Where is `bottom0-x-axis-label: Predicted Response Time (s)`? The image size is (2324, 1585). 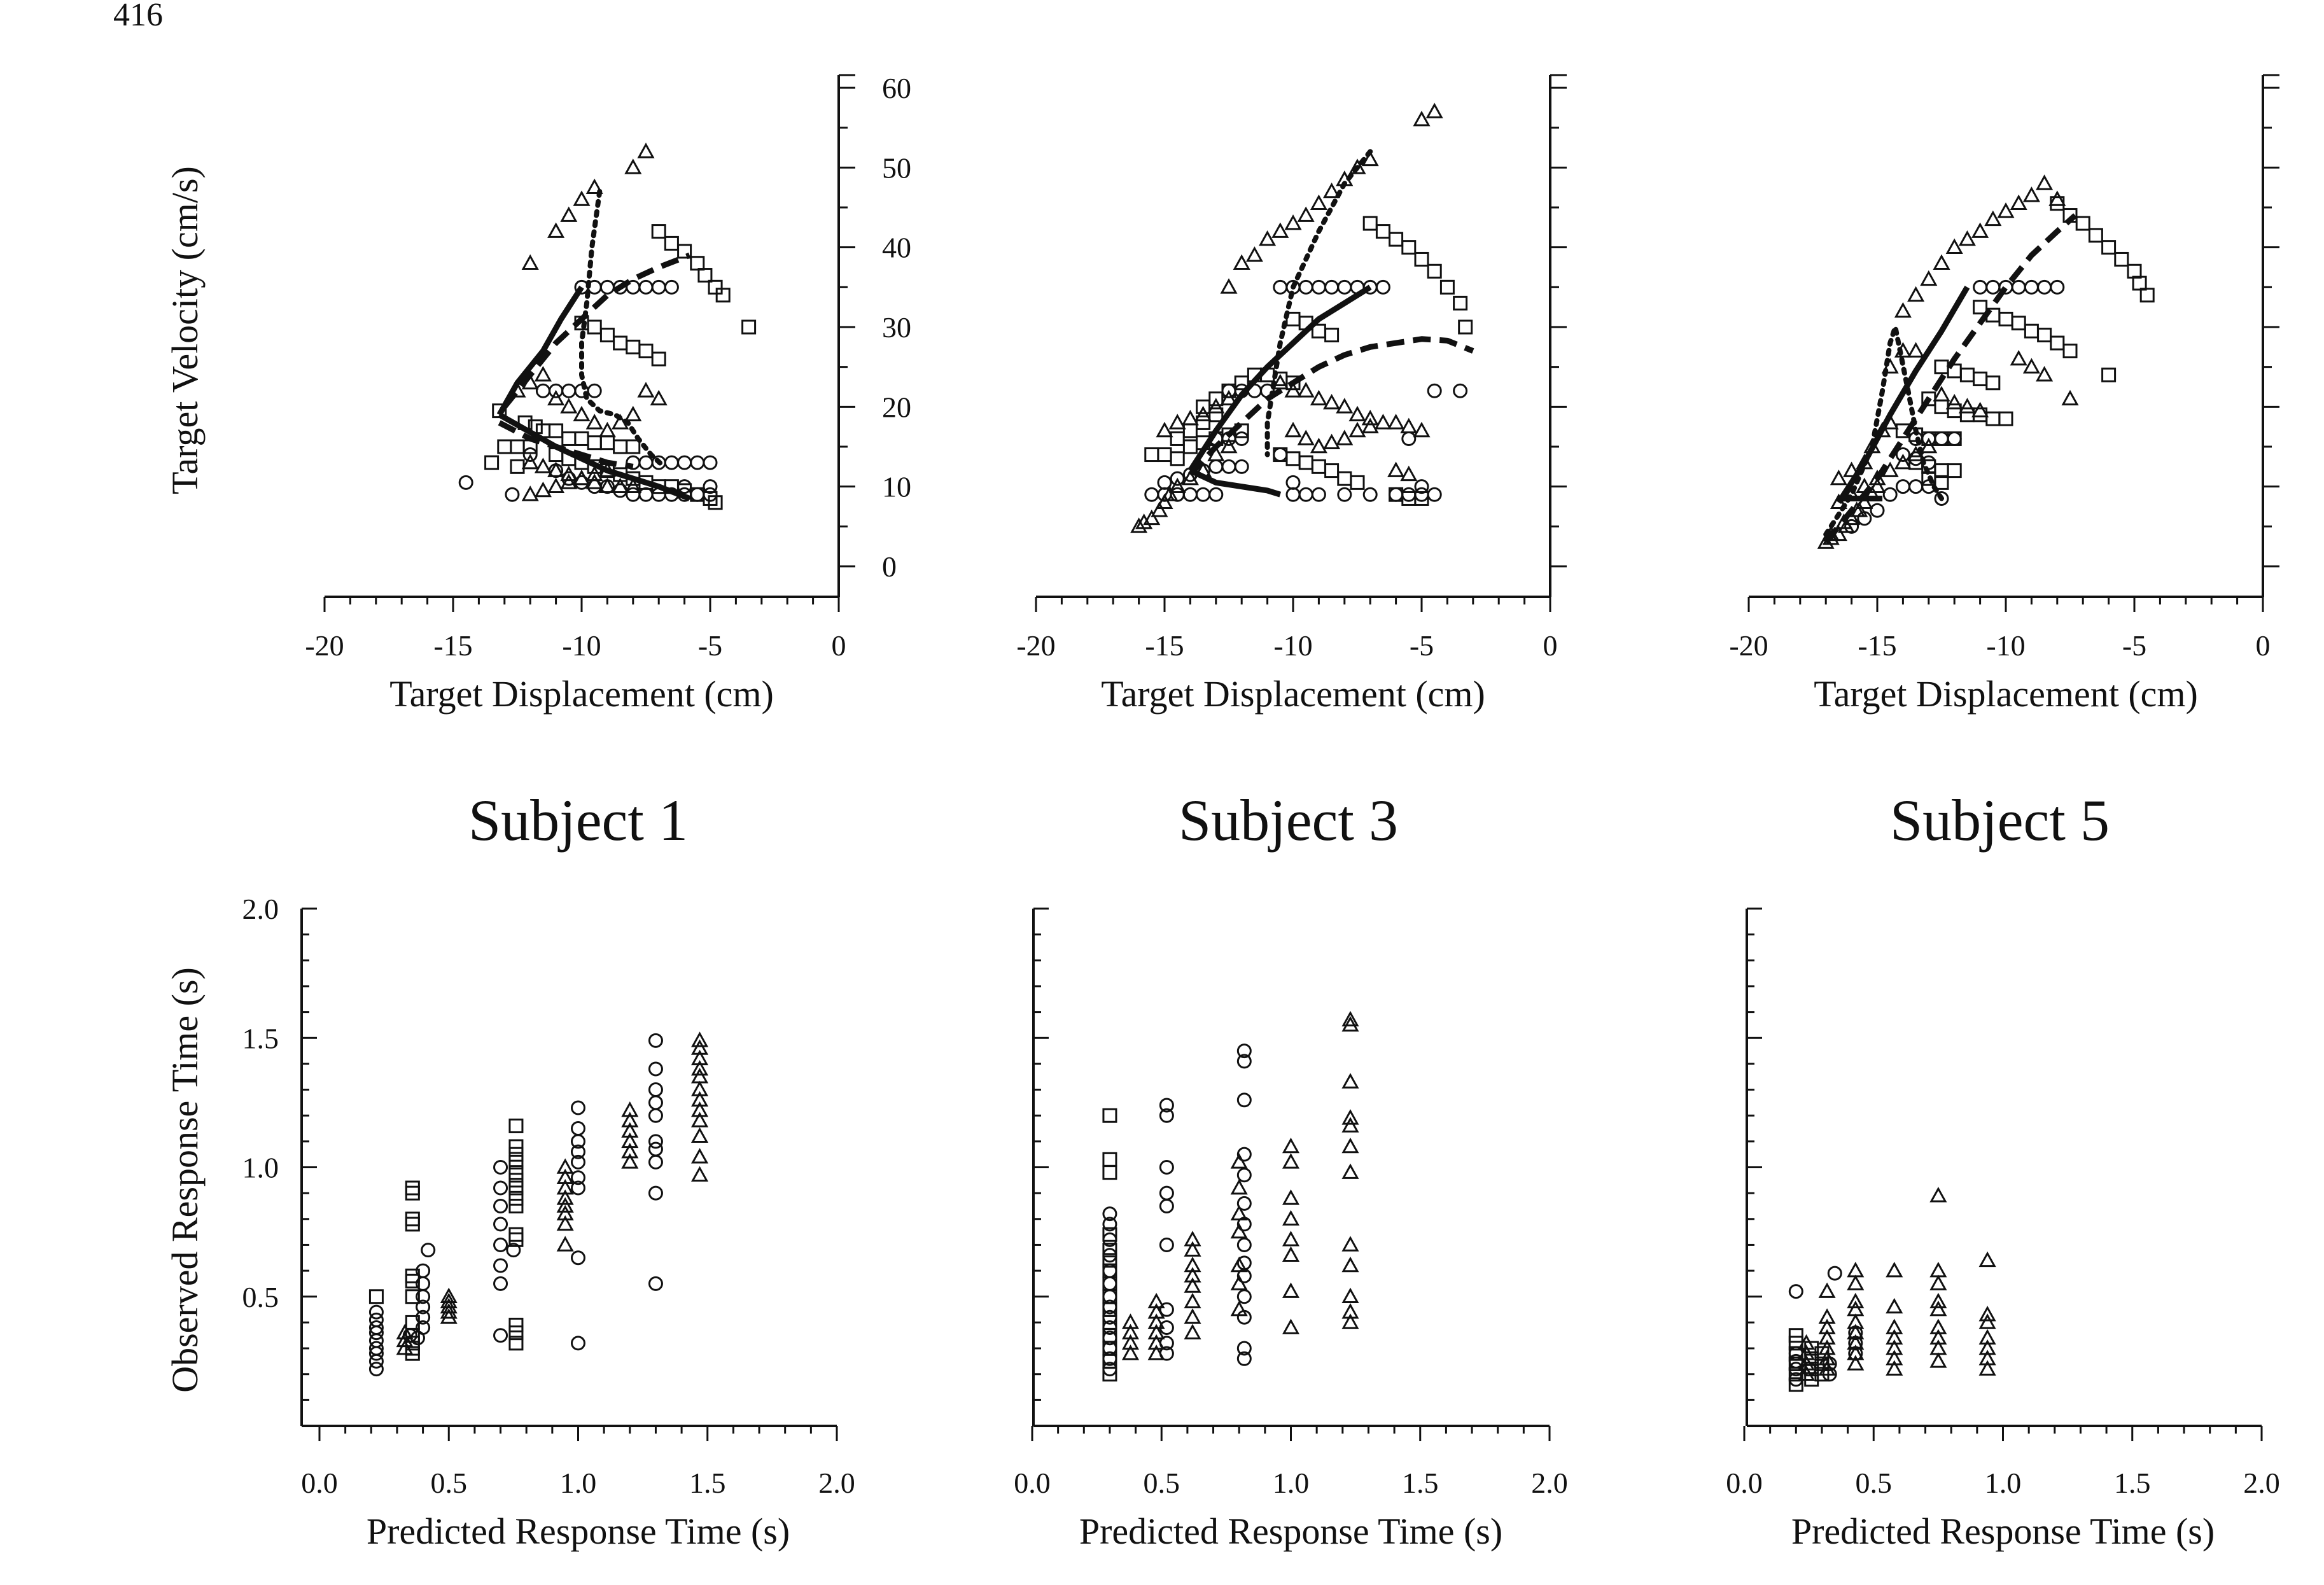
bottom0-x-axis-label: Predicted Response Time (s) is located at coordinates (578, 1531).